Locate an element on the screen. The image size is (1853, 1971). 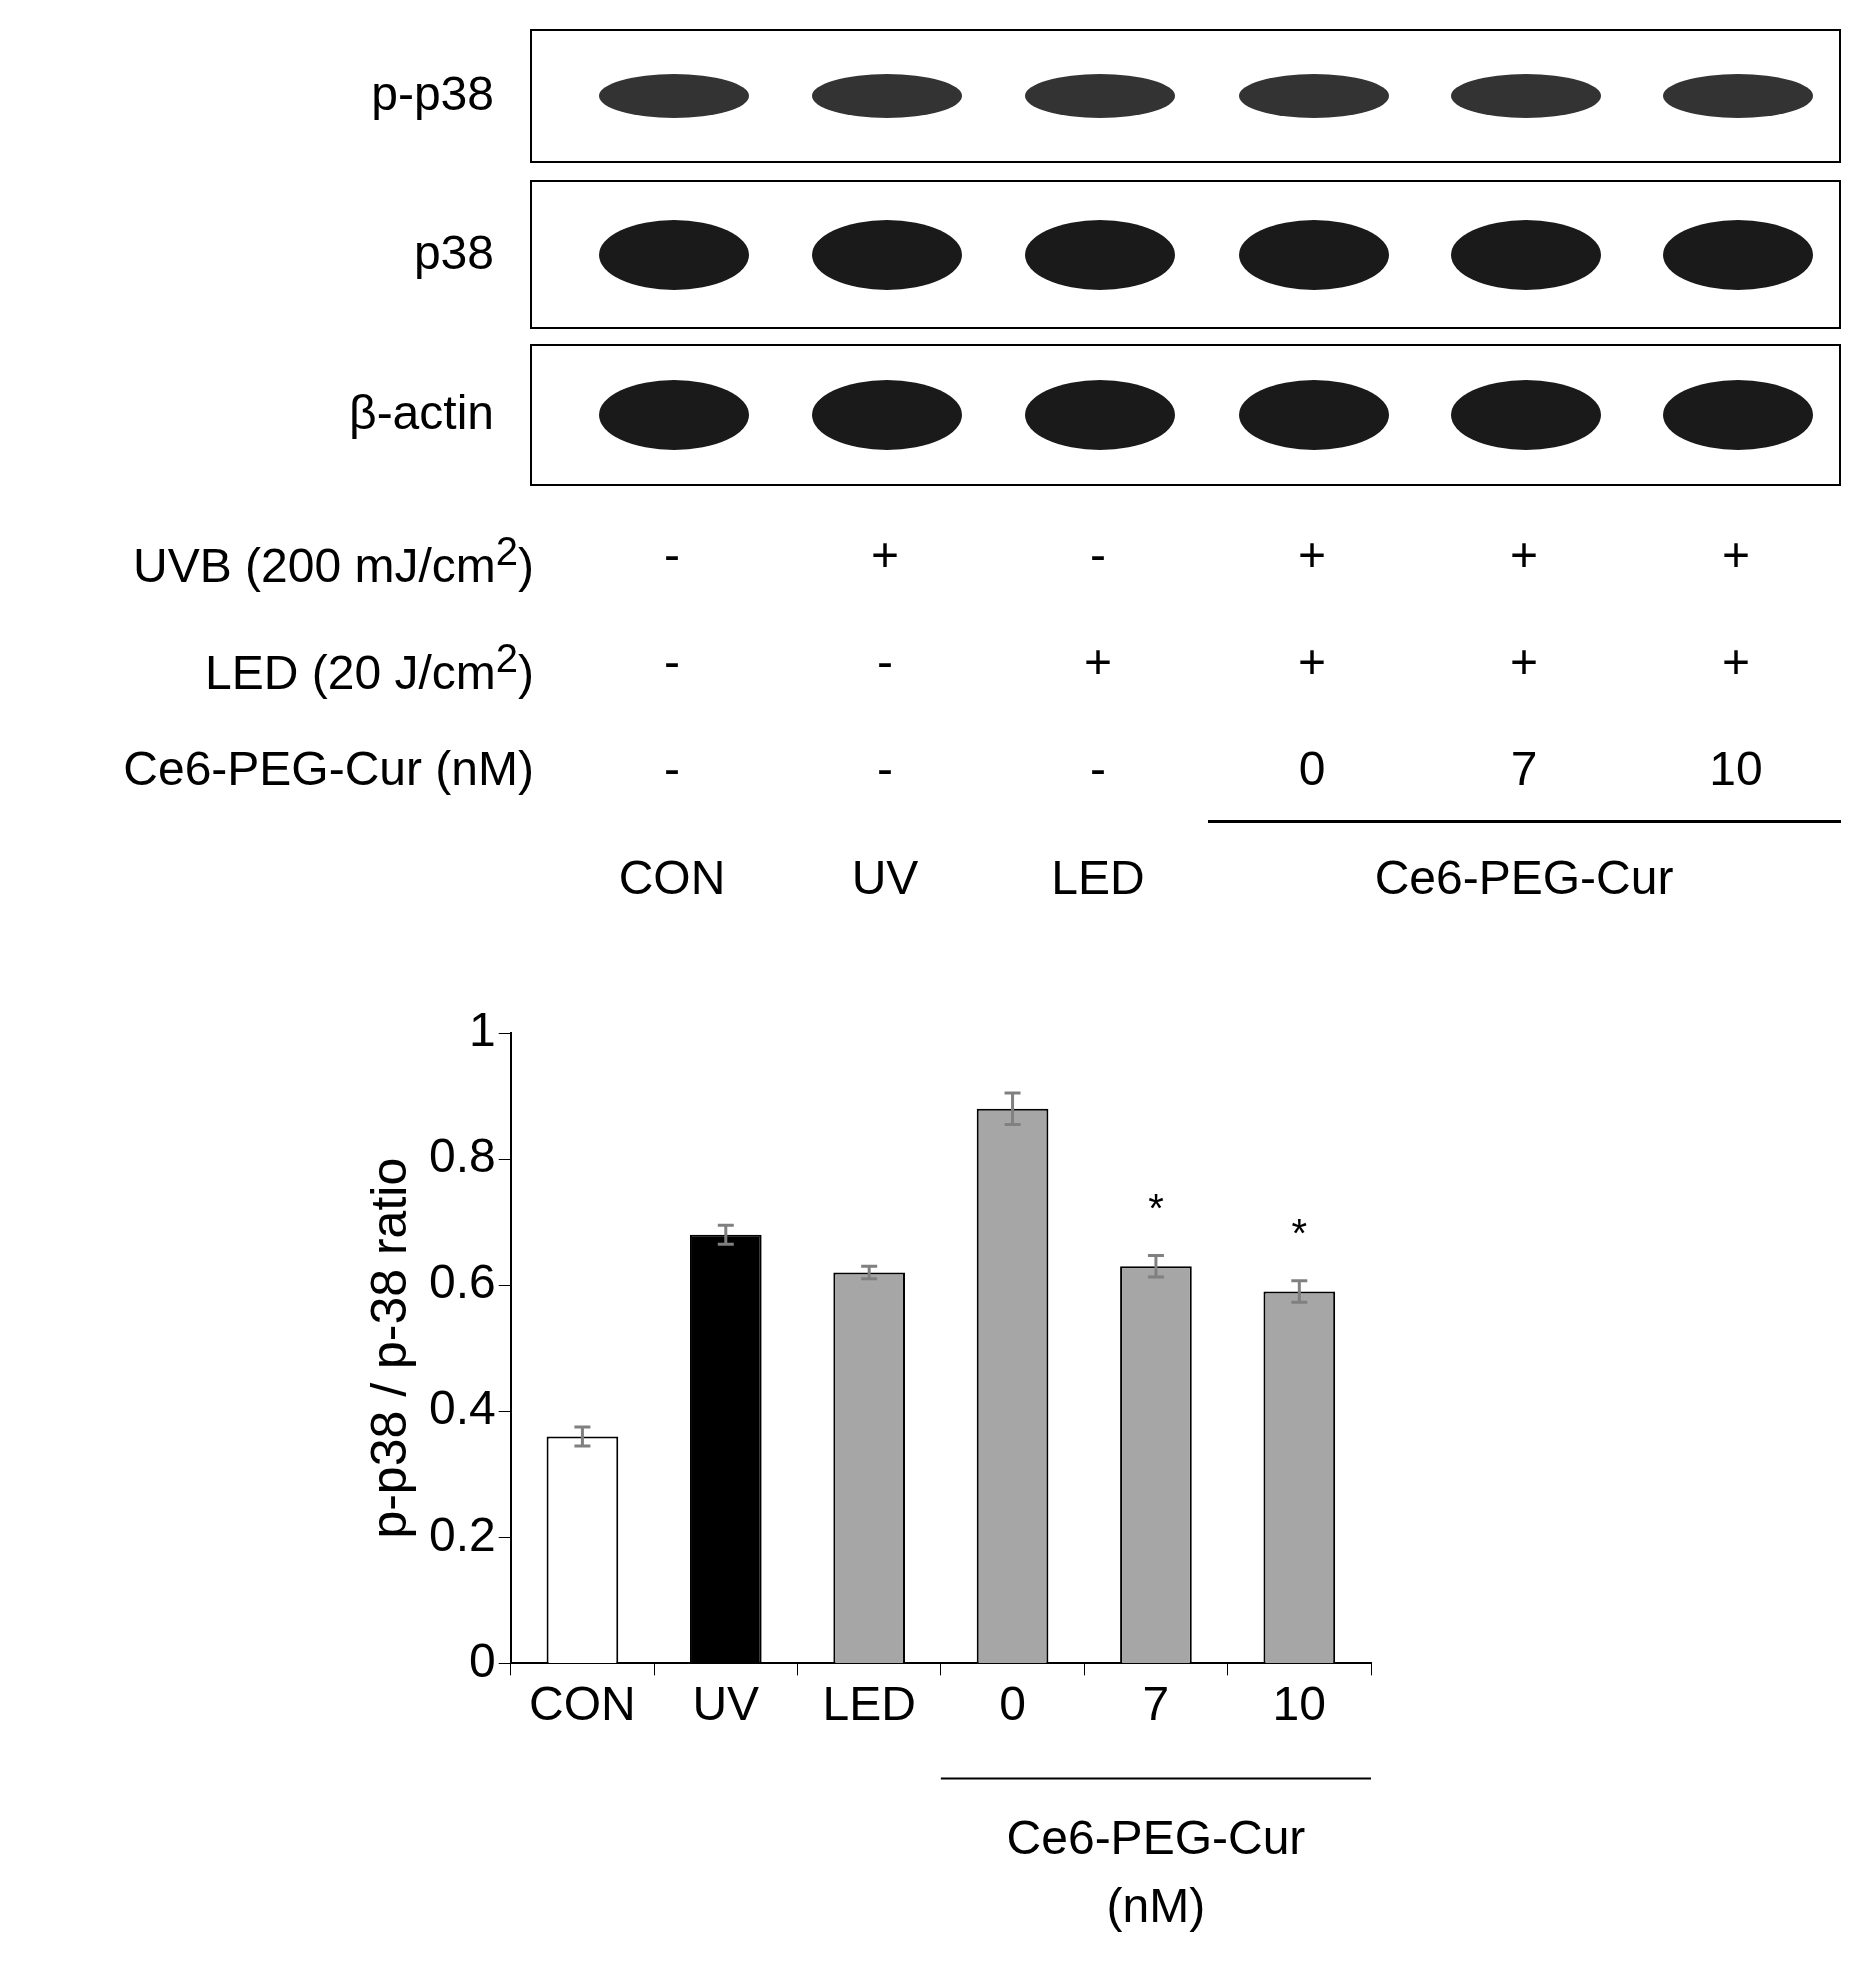
y-axis-title: p-p38 / p-38 ratio is located at coordinates (388, 1348).